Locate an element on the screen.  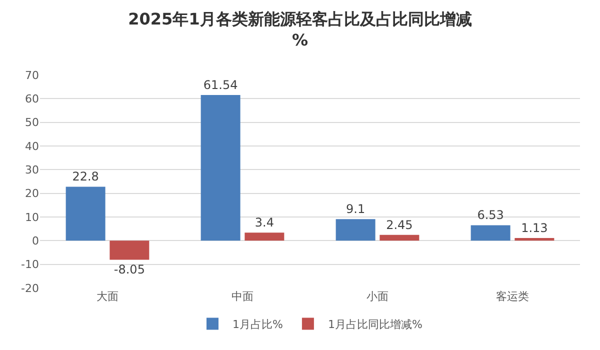
y-tick-label: 50 is located at coordinates (32, 123).